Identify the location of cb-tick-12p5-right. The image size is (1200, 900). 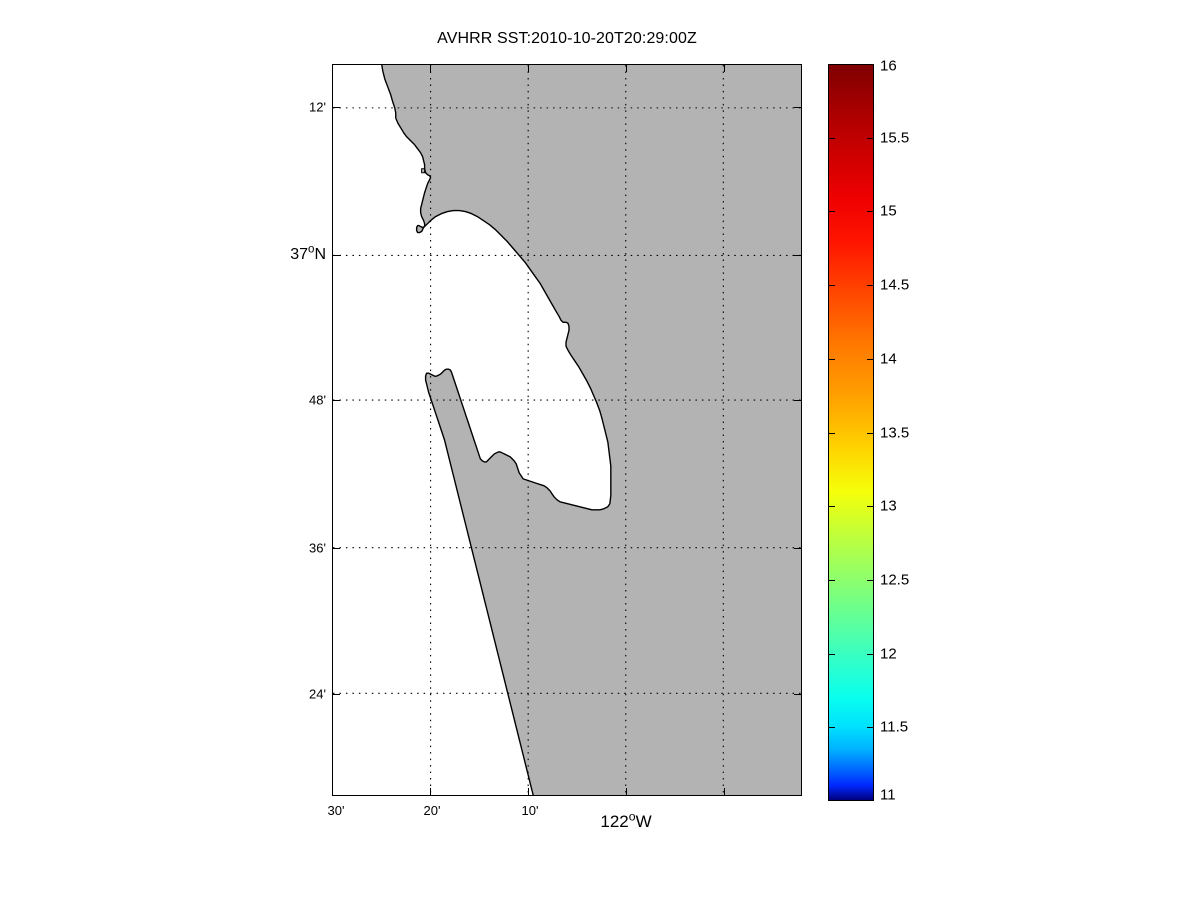
(870, 580).